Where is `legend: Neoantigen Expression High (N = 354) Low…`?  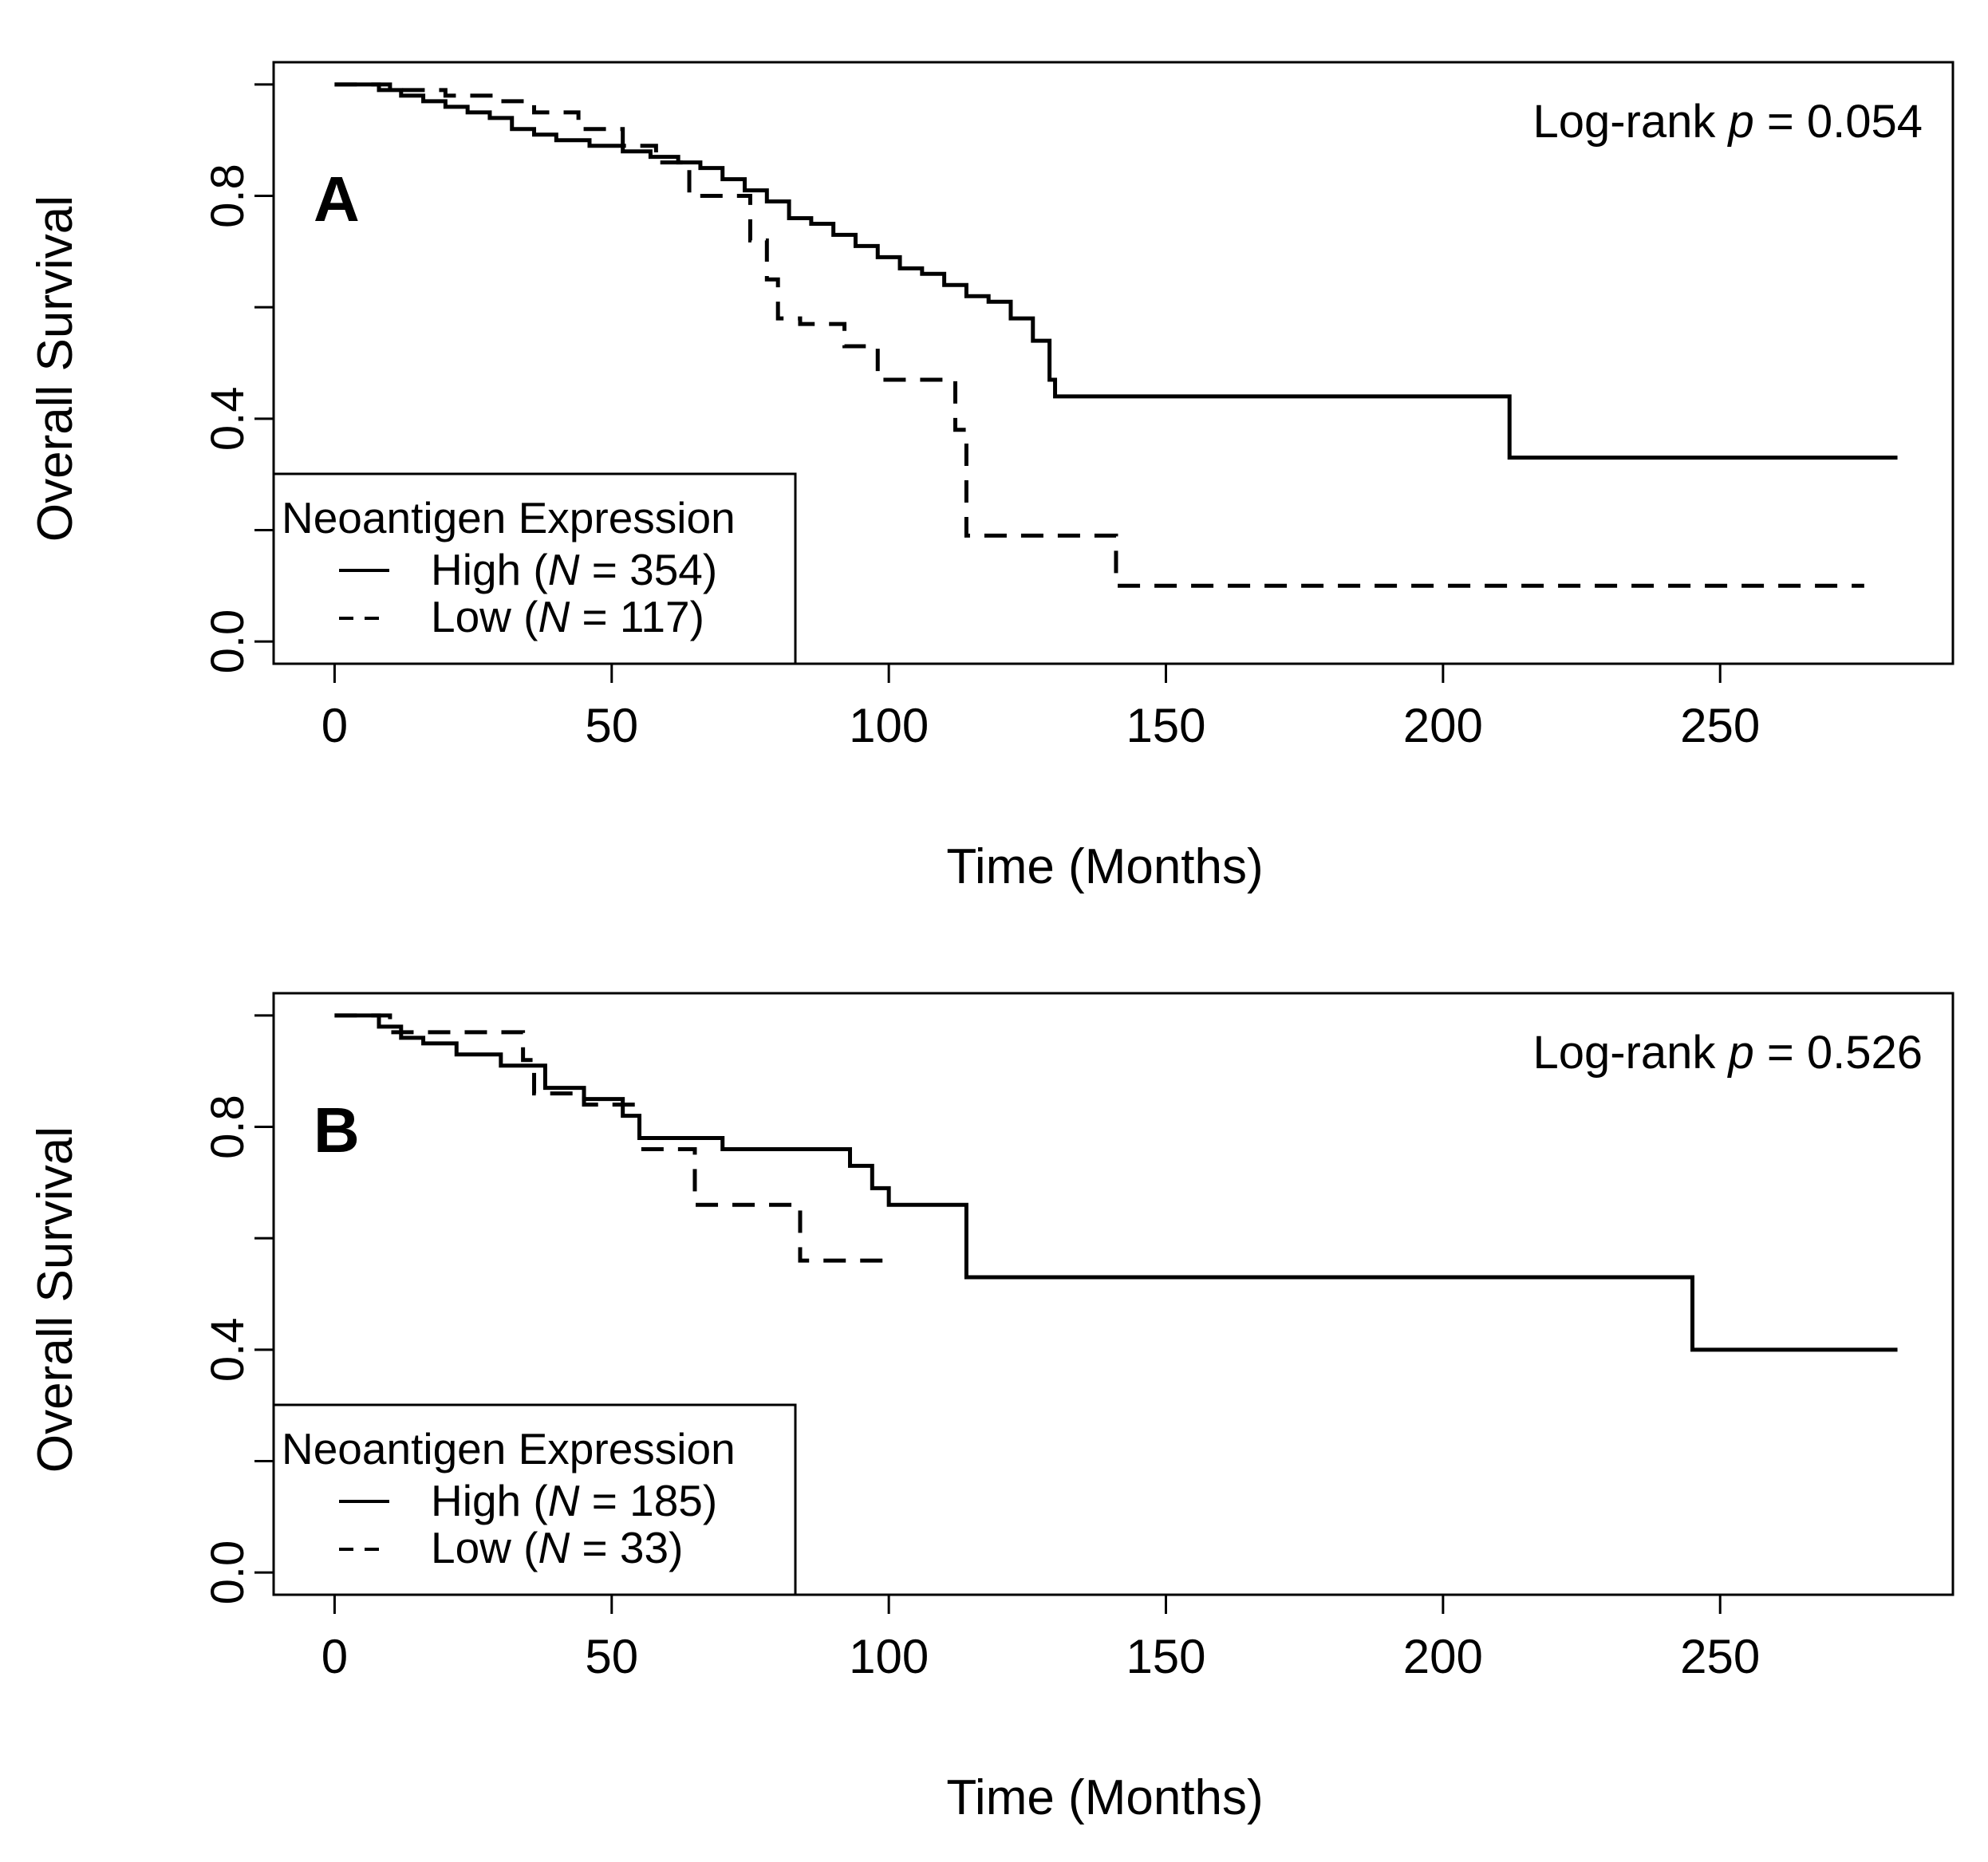
legend: Neoantigen Expression High (N = 354) Low… is located at coordinates (534, 568).